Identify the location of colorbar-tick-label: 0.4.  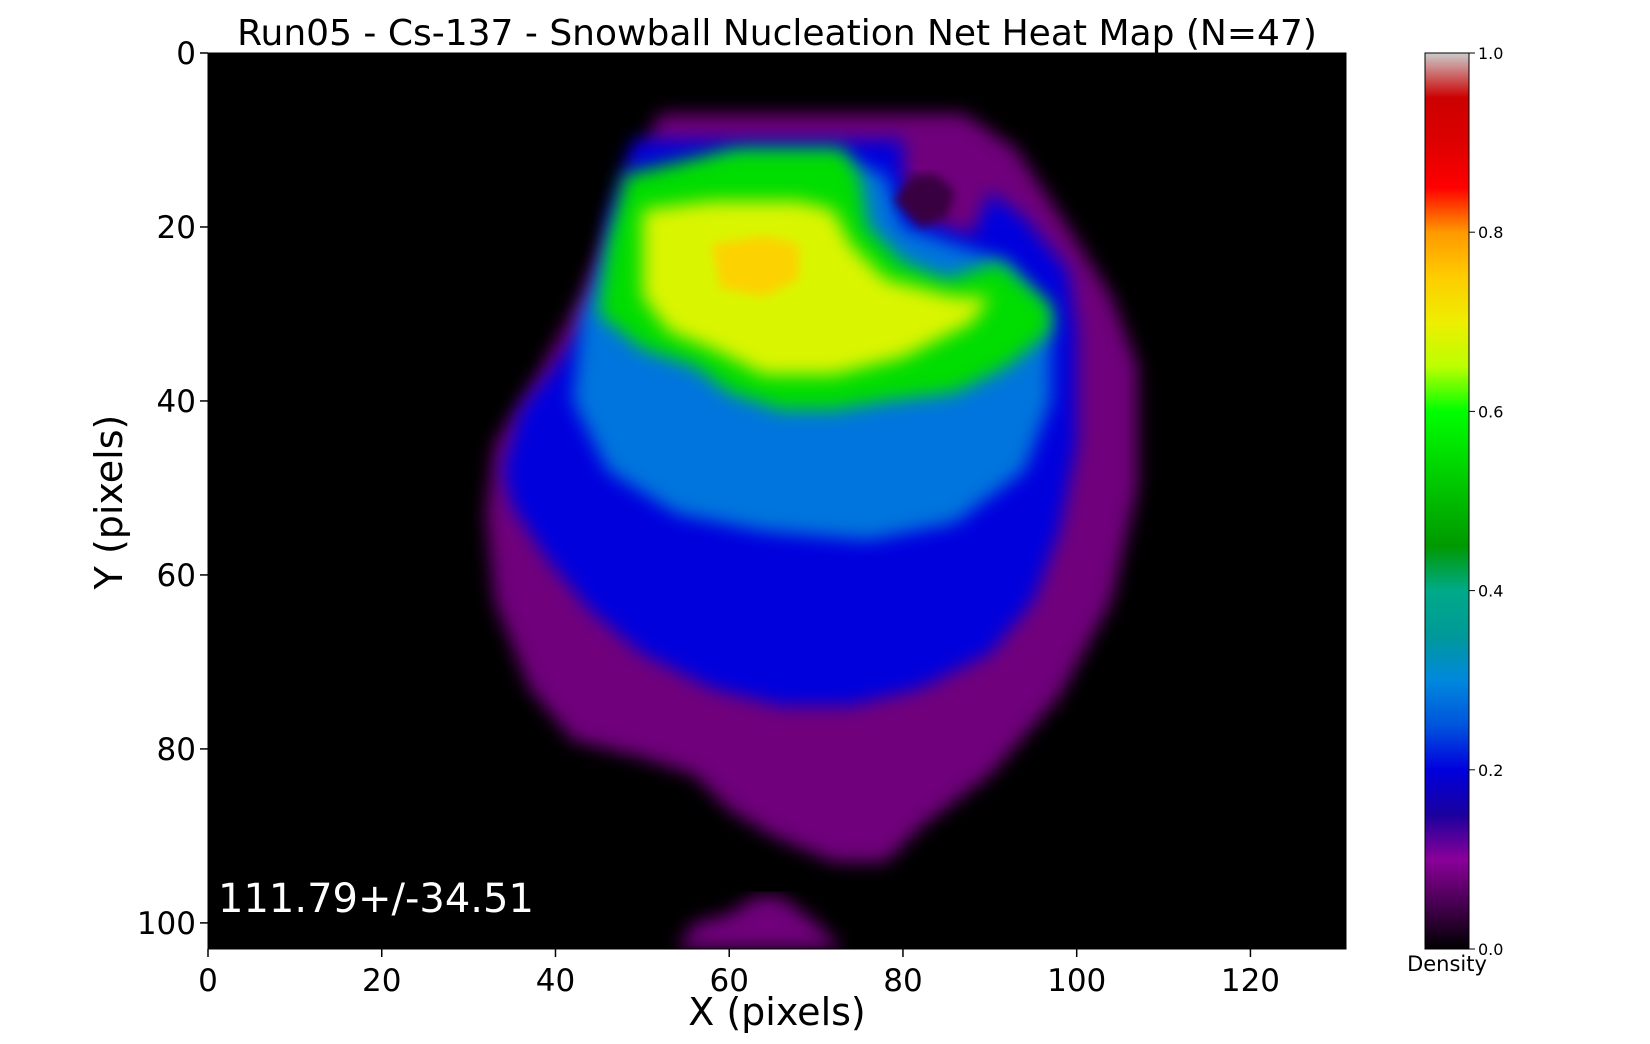
(1490, 591).